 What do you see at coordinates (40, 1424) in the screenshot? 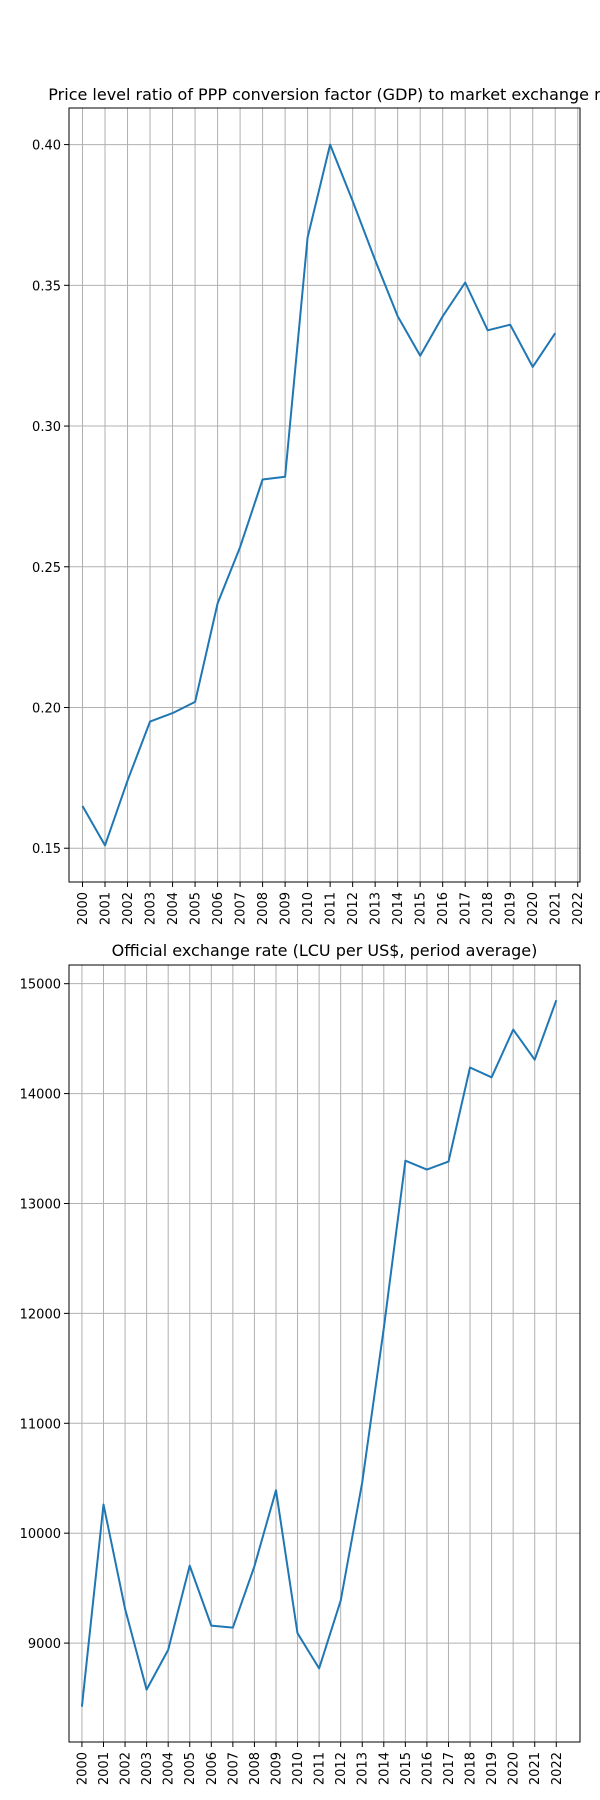
I see `y-tick-label: 11000` at bounding box center [40, 1424].